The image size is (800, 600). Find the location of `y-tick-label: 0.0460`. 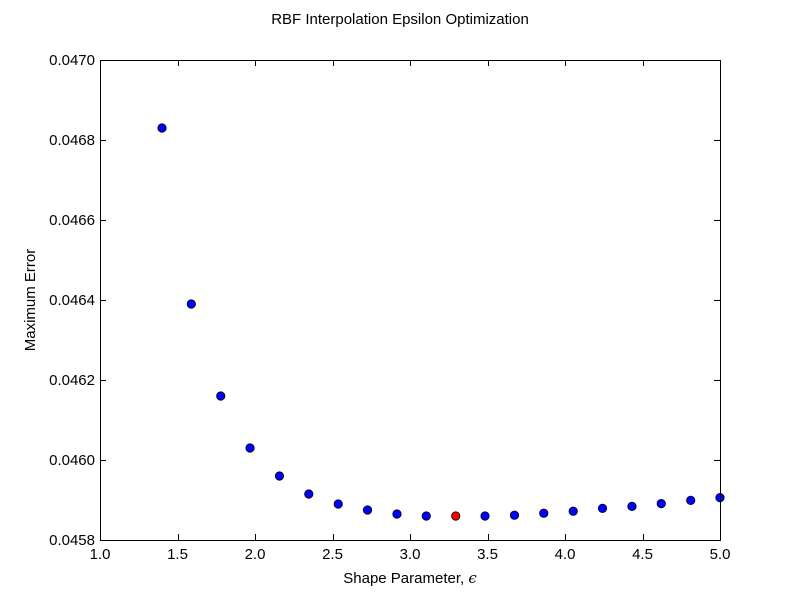

y-tick-label: 0.0460 is located at coordinates (72, 460).